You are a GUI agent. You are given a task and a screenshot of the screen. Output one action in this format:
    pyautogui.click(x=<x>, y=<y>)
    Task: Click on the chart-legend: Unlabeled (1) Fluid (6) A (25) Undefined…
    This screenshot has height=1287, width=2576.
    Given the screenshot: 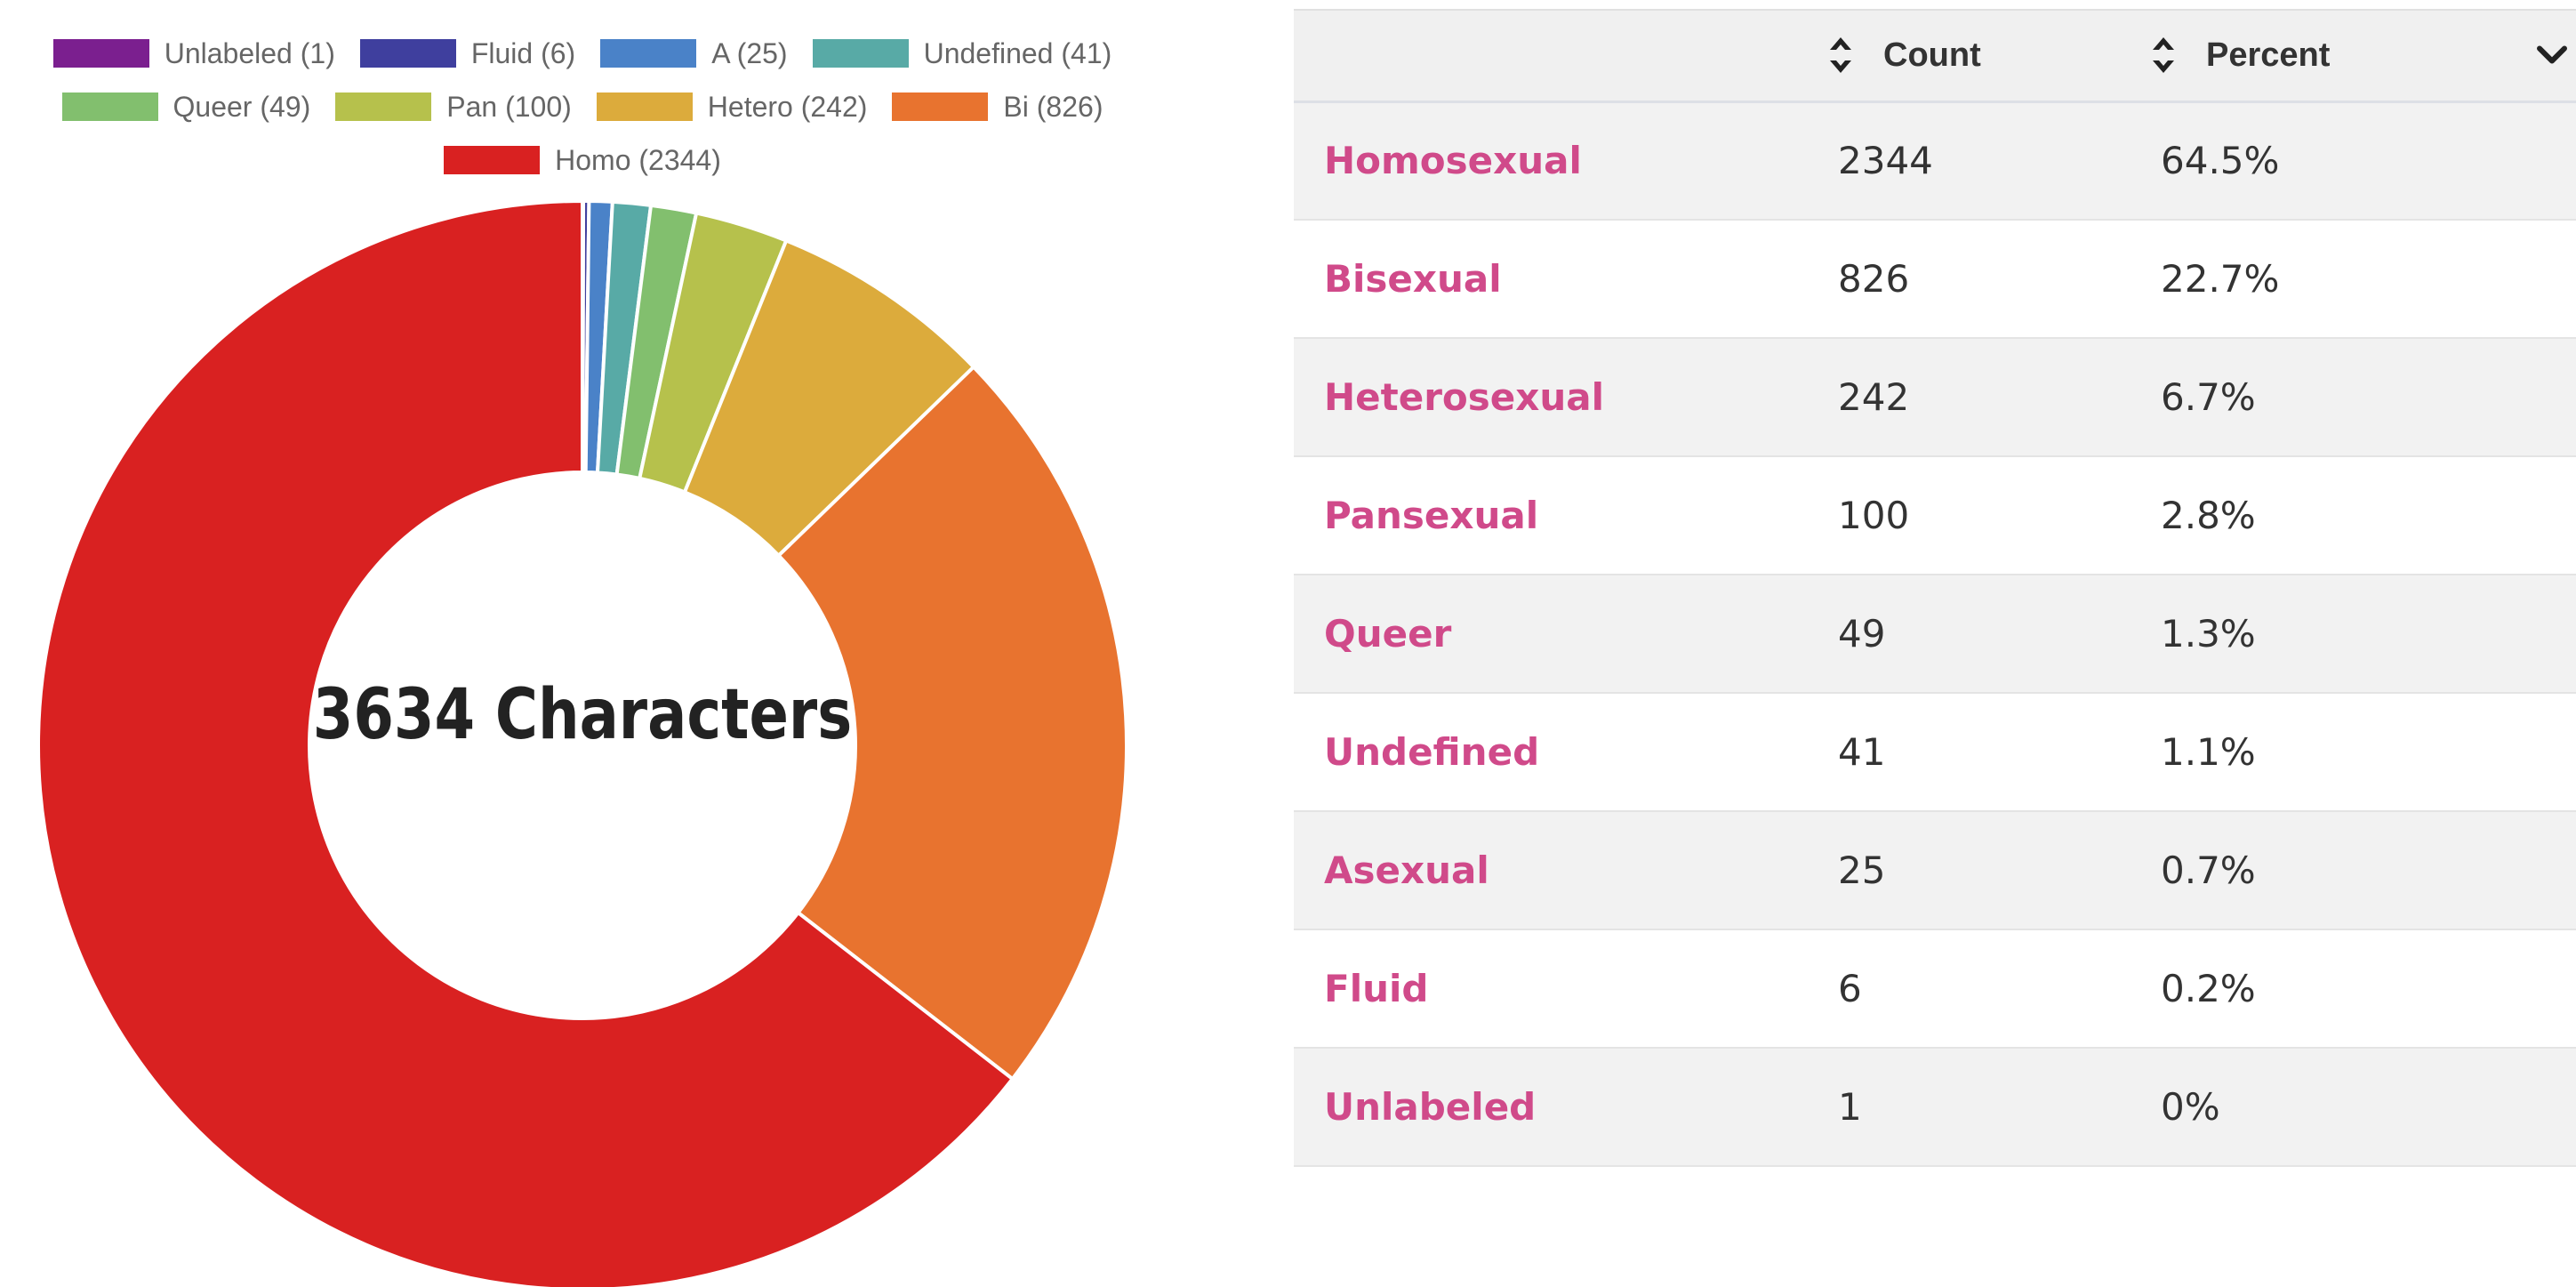 What is the action you would take?
    pyautogui.click(x=582, y=107)
    